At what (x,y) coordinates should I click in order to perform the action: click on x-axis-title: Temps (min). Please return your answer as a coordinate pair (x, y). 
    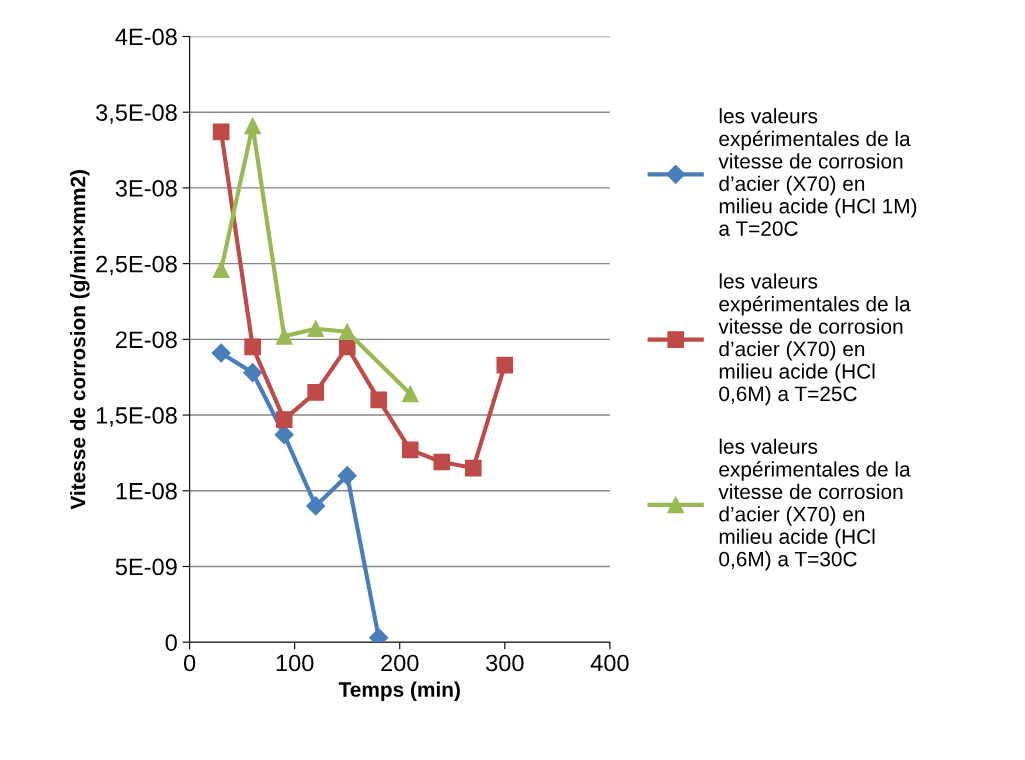
    Looking at the image, I should click on (399, 691).